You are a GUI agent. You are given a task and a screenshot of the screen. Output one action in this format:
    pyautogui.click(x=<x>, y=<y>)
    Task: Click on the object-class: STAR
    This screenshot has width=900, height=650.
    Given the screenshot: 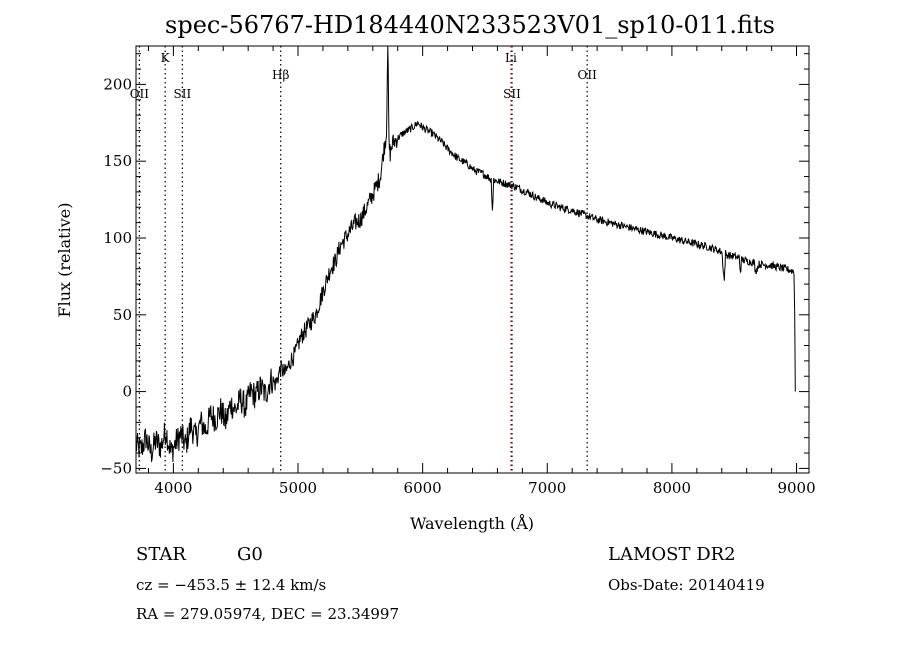 What is the action you would take?
    pyautogui.click(x=161, y=554)
    